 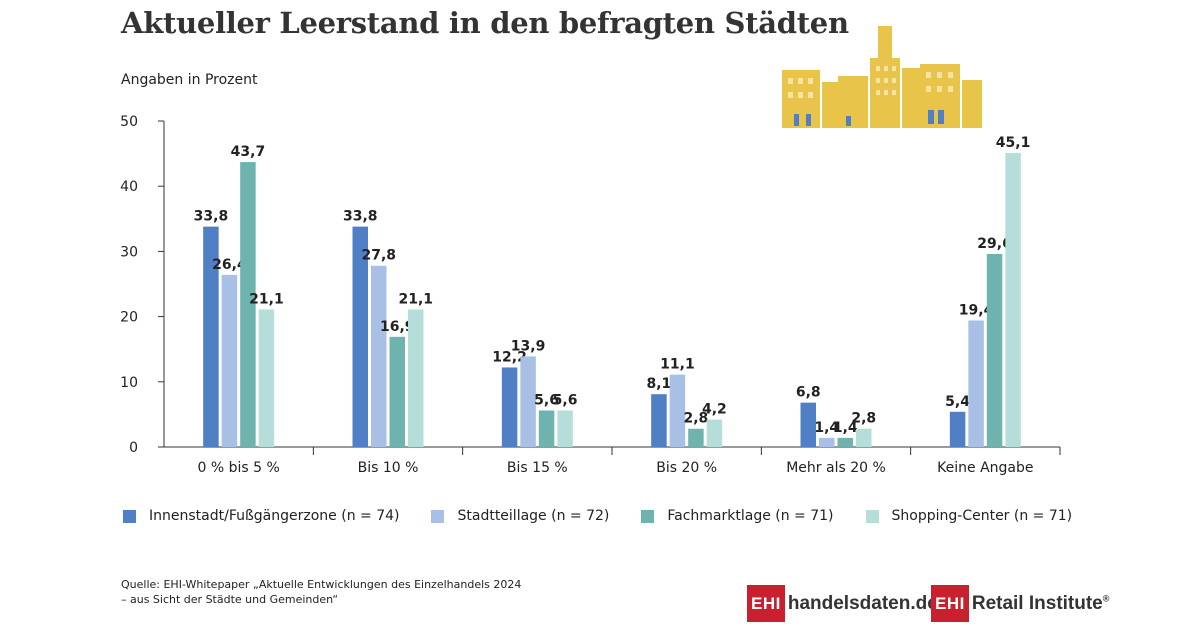 I want to click on legend-label: Stadtteillage (n = 72), so click(x=533, y=516).